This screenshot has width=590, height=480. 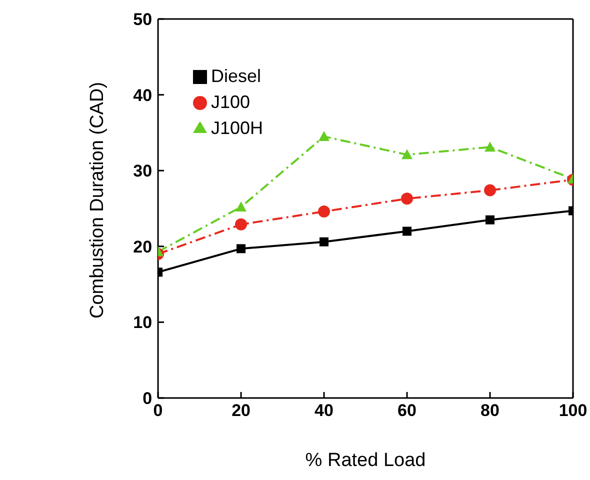 What do you see at coordinates (142, 322) in the screenshot?
I see `y-tick-label: 10` at bounding box center [142, 322].